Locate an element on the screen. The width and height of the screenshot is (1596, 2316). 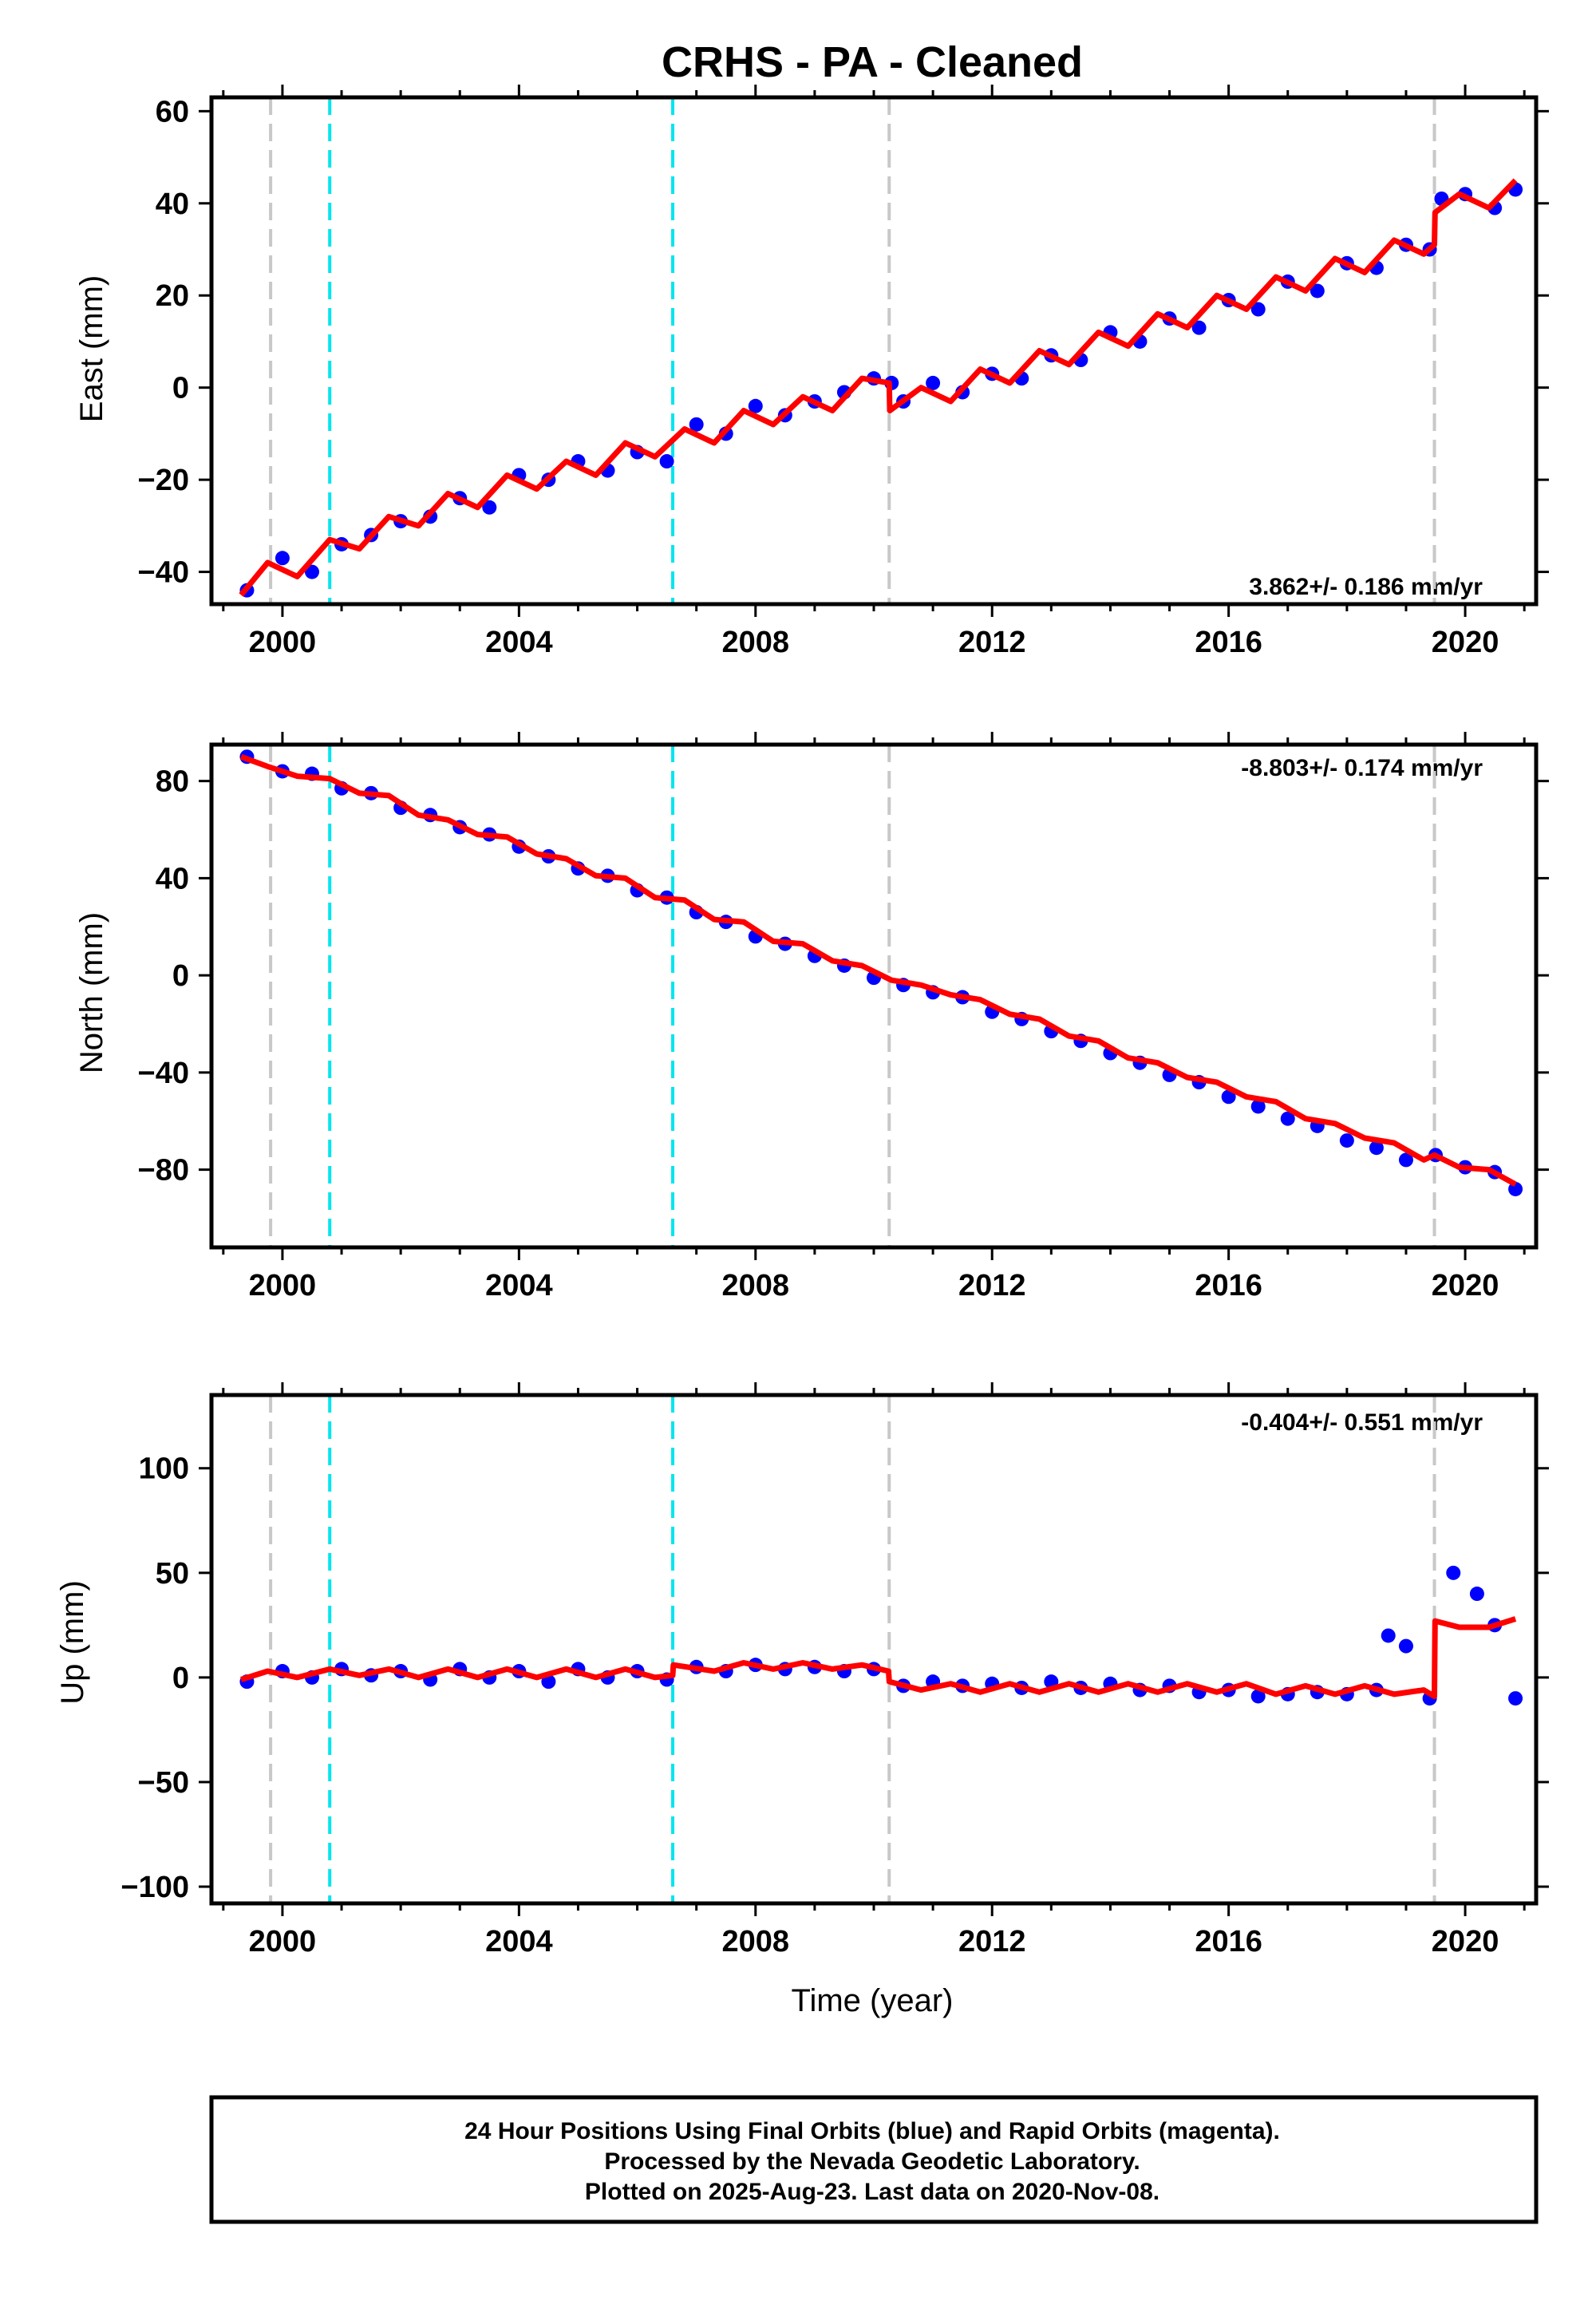
north-y-tick-label: 0 is located at coordinates (180, 976).